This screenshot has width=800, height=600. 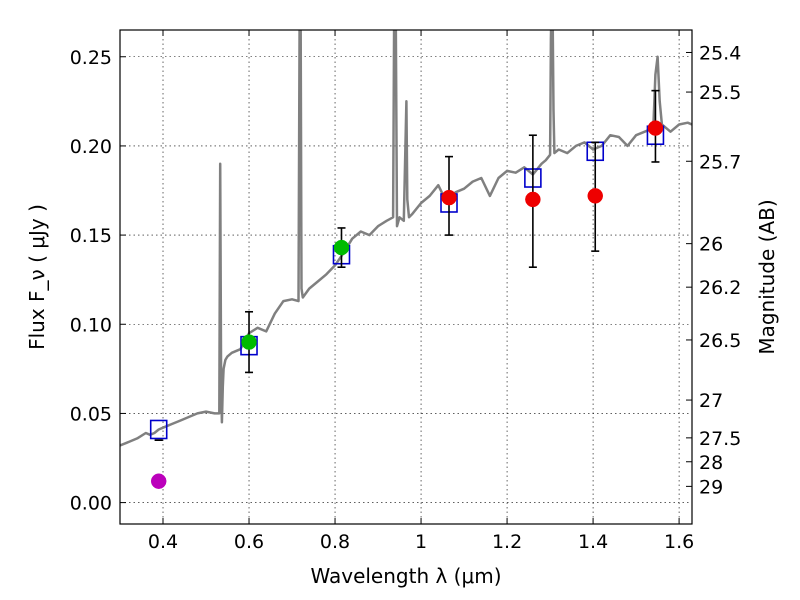 What do you see at coordinates (711, 245) in the screenshot?
I see `magnitude-tick-label: 26` at bounding box center [711, 245].